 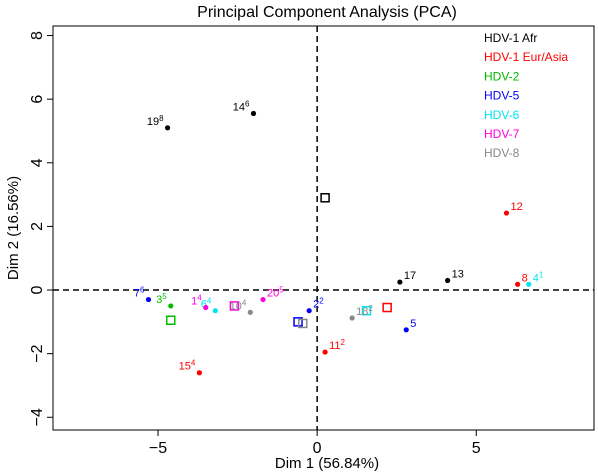 I want to click on centroid-markers, so click(x=278, y=261).